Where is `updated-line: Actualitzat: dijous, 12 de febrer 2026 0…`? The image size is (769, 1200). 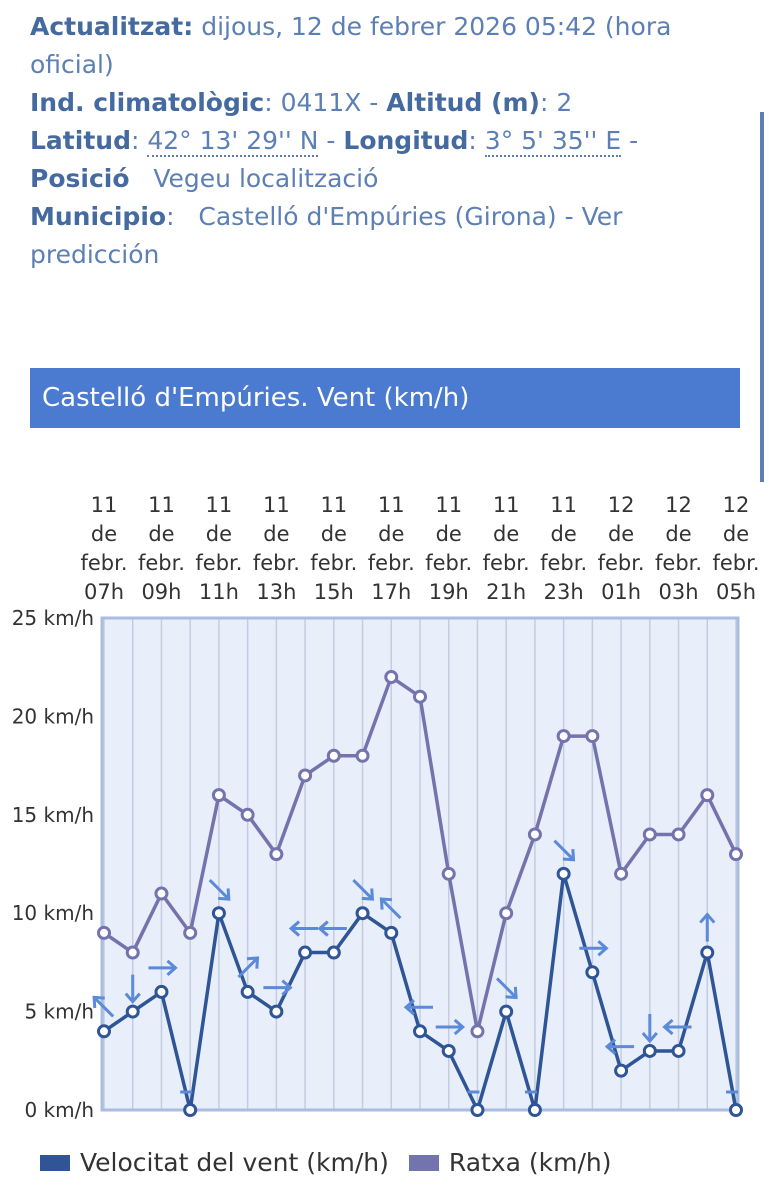 updated-line: Actualitzat: dijous, 12 de febrer 2026 0… is located at coordinates (380, 46).